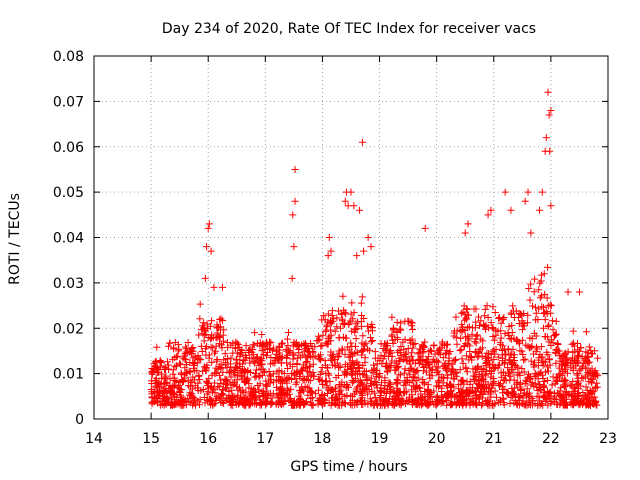 The height and width of the screenshot is (480, 640). What do you see at coordinates (348, 467) in the screenshot?
I see `x-axis-label: GPS time / hours` at bounding box center [348, 467].